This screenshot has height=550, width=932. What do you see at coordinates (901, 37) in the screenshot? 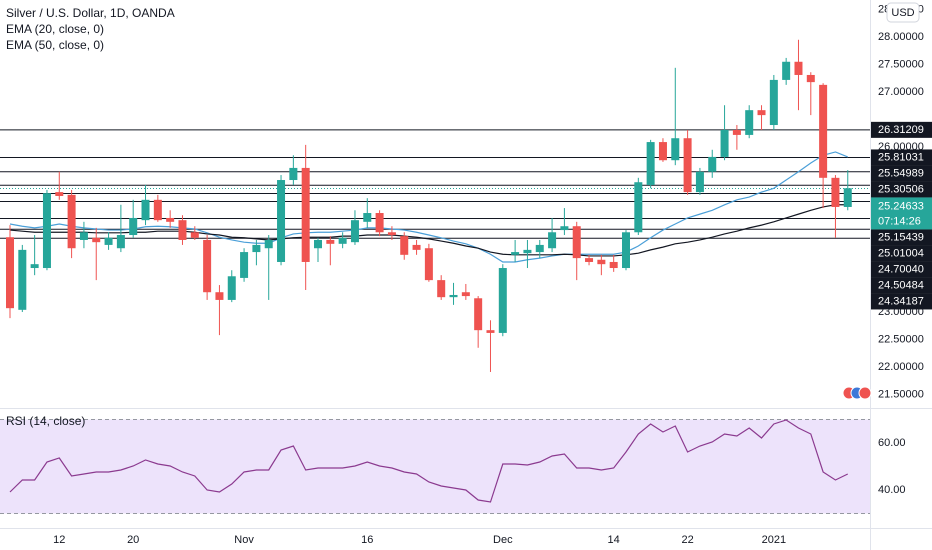
I see `y-tick-label: 28.00000` at bounding box center [901, 37].